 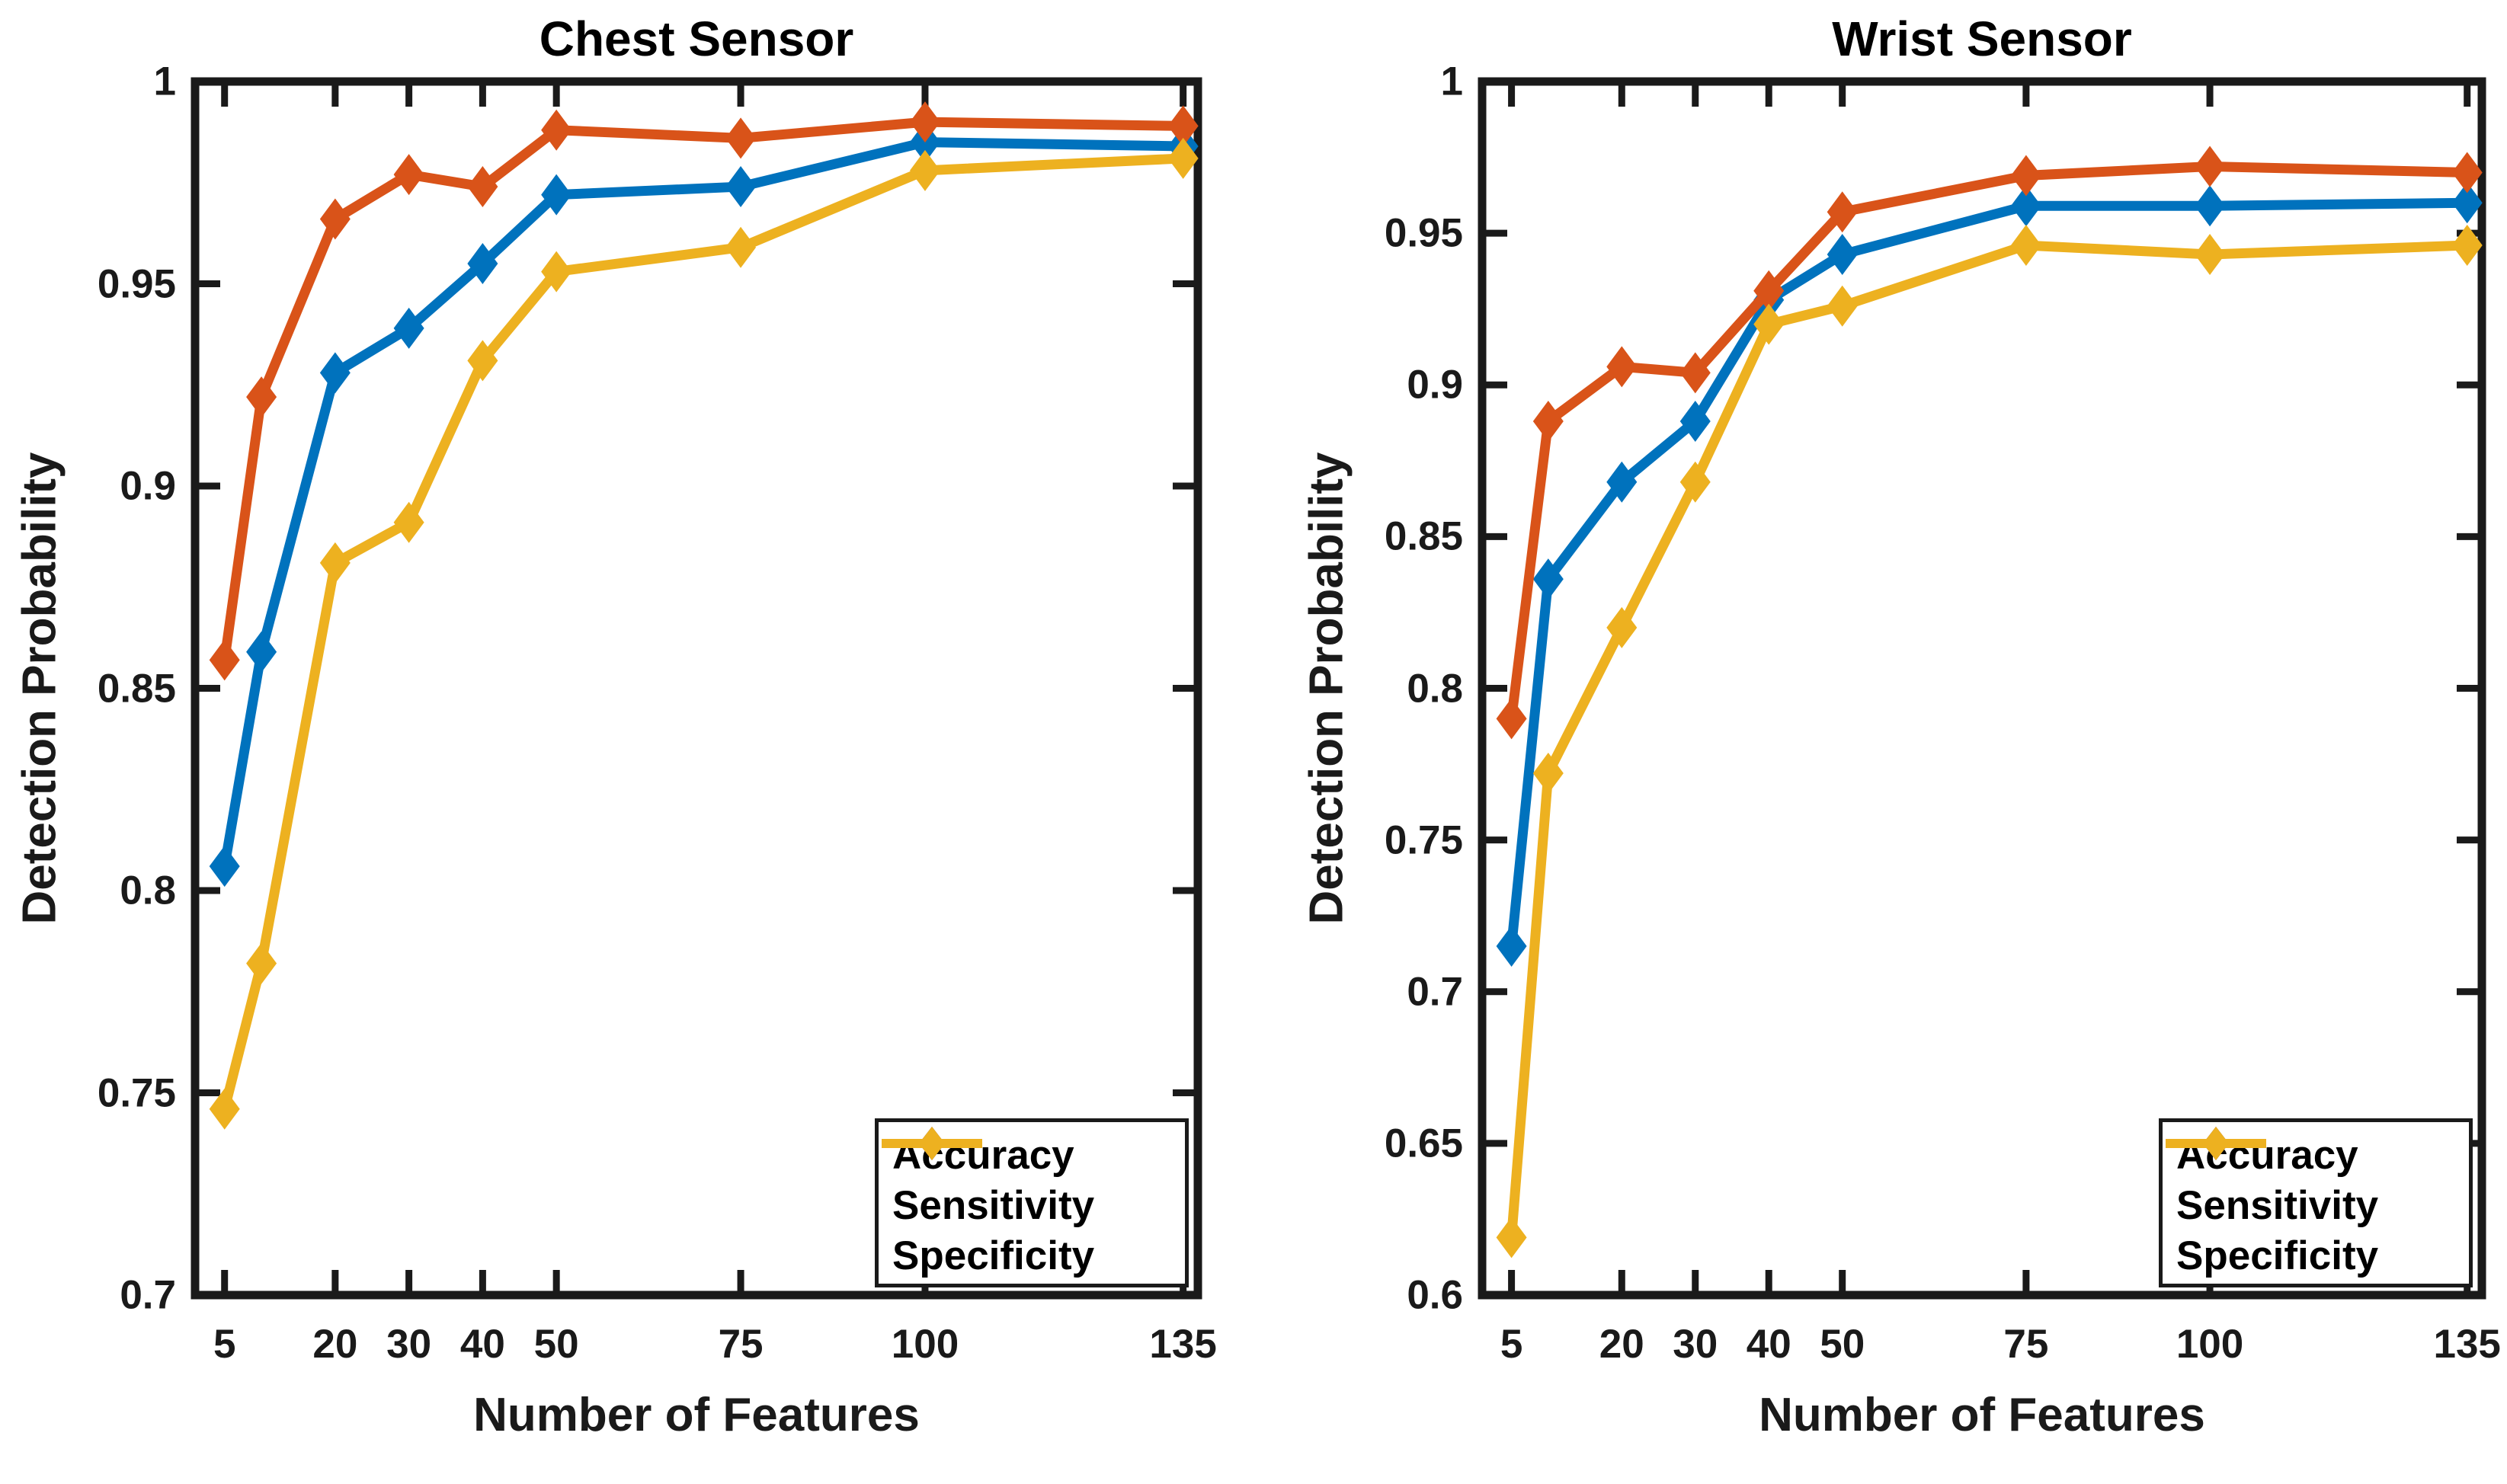 I want to click on legend: Accuracy Sensitivity Specificity, so click(x=2316, y=1202).